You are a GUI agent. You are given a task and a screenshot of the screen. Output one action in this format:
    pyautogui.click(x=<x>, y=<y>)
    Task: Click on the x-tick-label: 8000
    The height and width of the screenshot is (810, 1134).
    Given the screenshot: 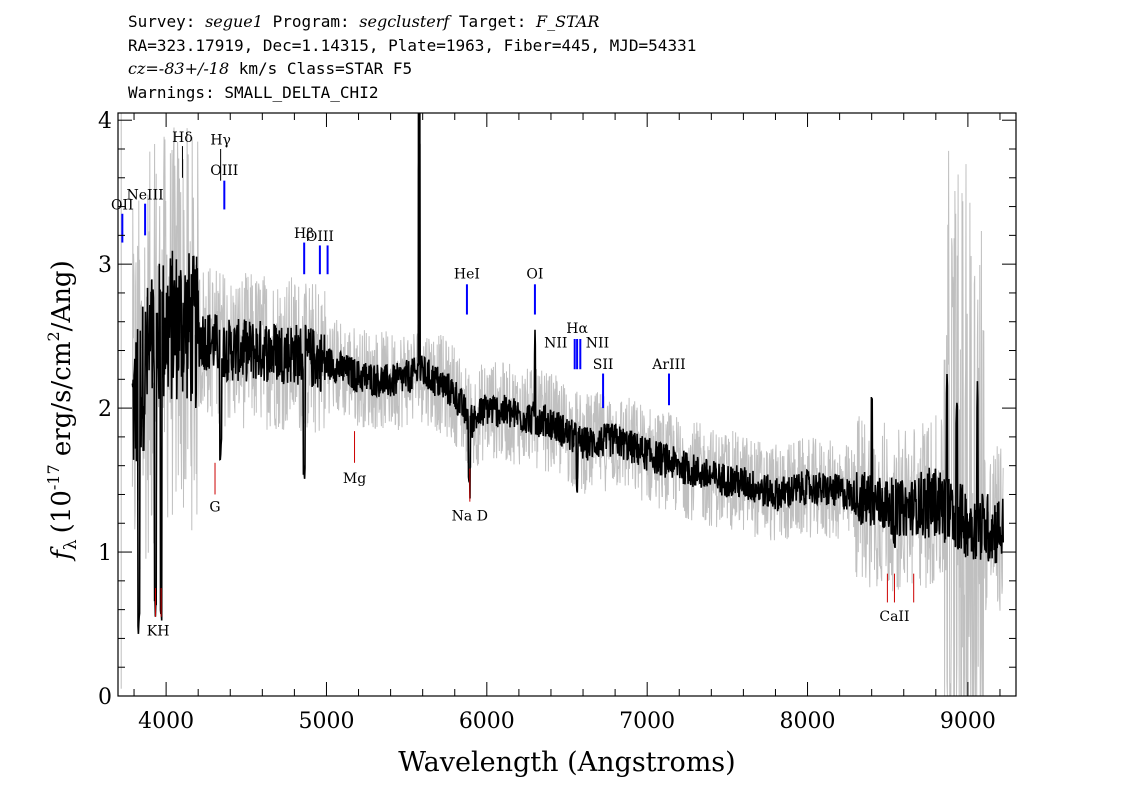 What is the action you would take?
    pyautogui.click(x=808, y=721)
    